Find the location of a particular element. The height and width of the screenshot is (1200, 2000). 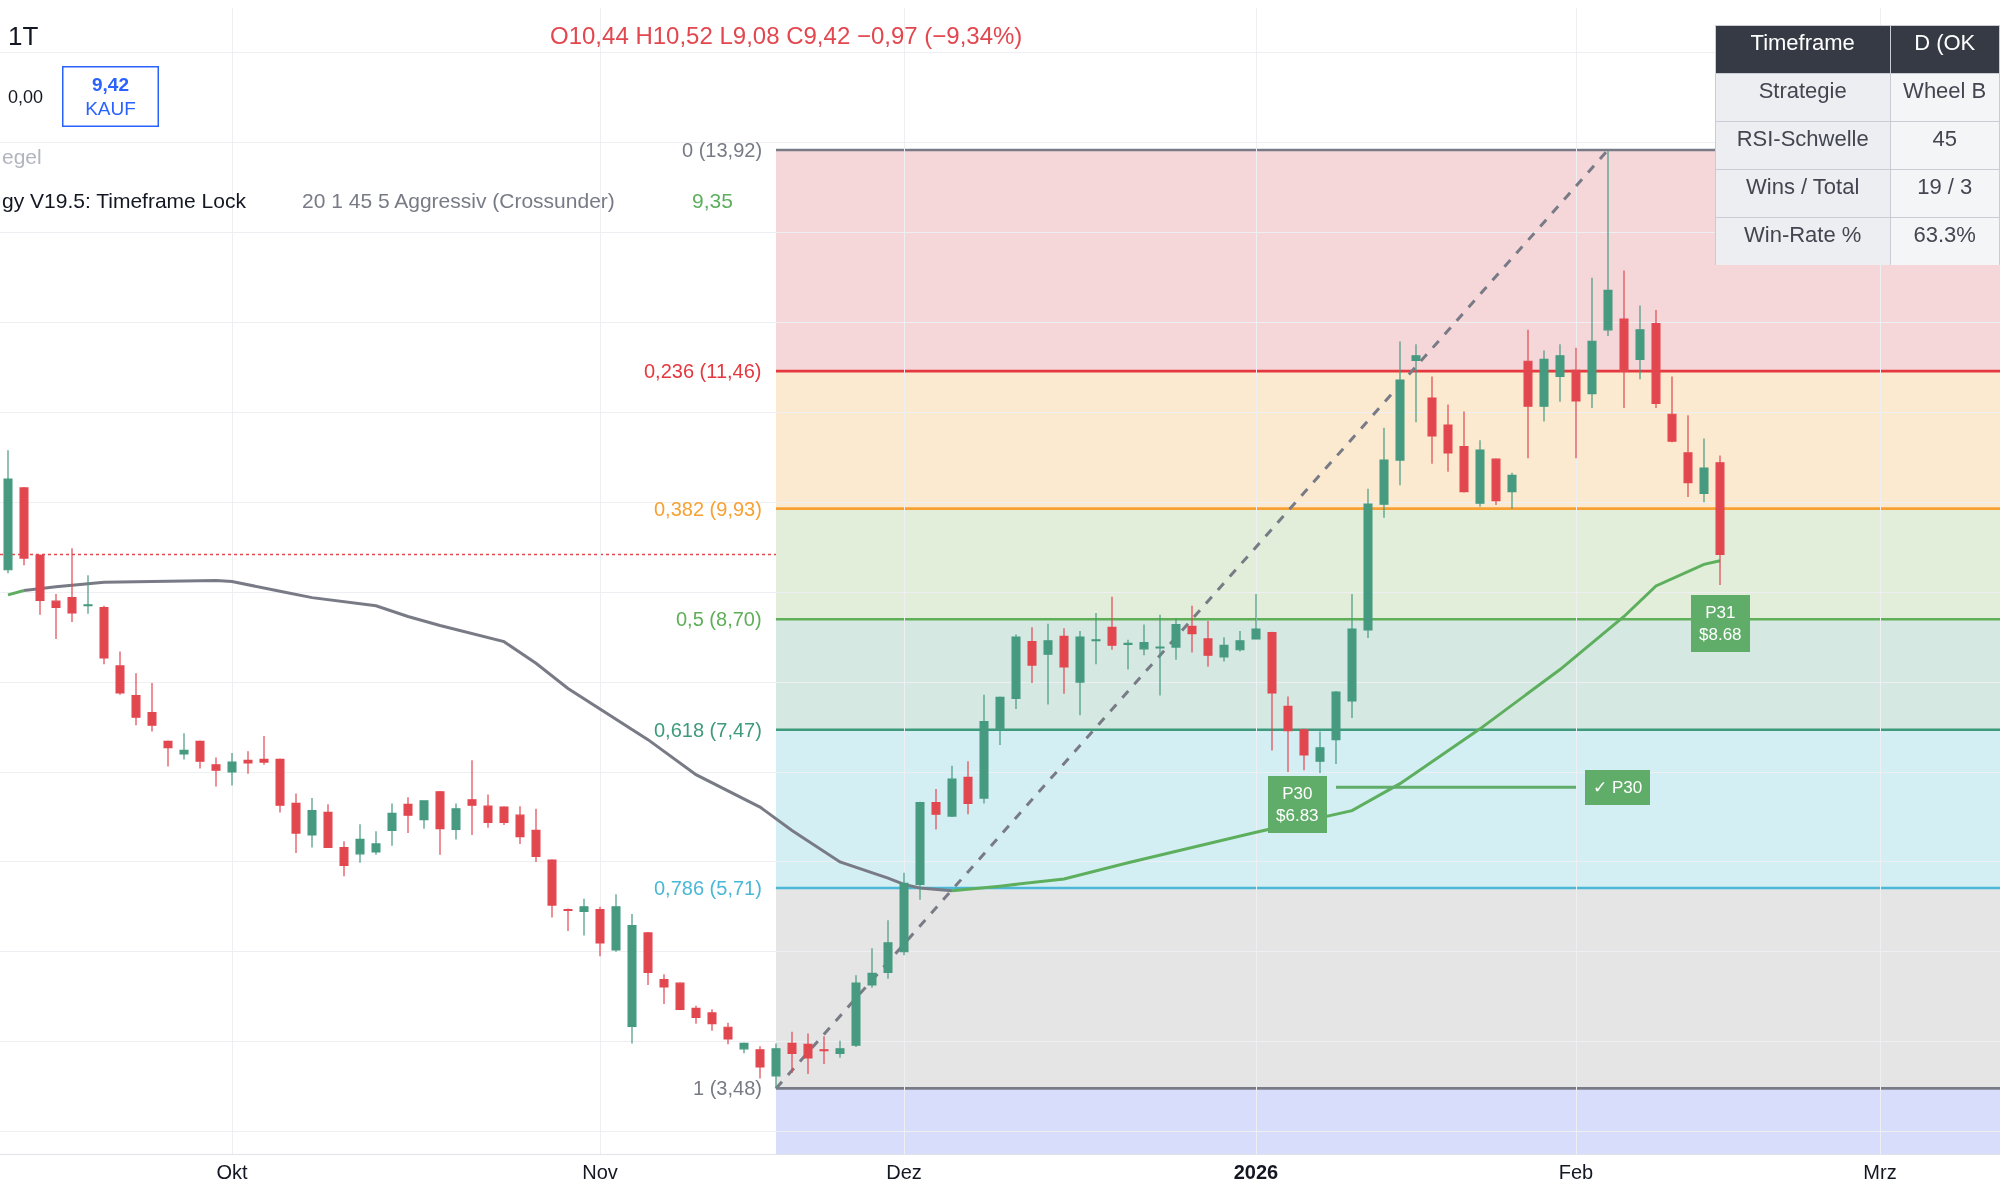

x-tick-label: Mrz is located at coordinates (1880, 1172).